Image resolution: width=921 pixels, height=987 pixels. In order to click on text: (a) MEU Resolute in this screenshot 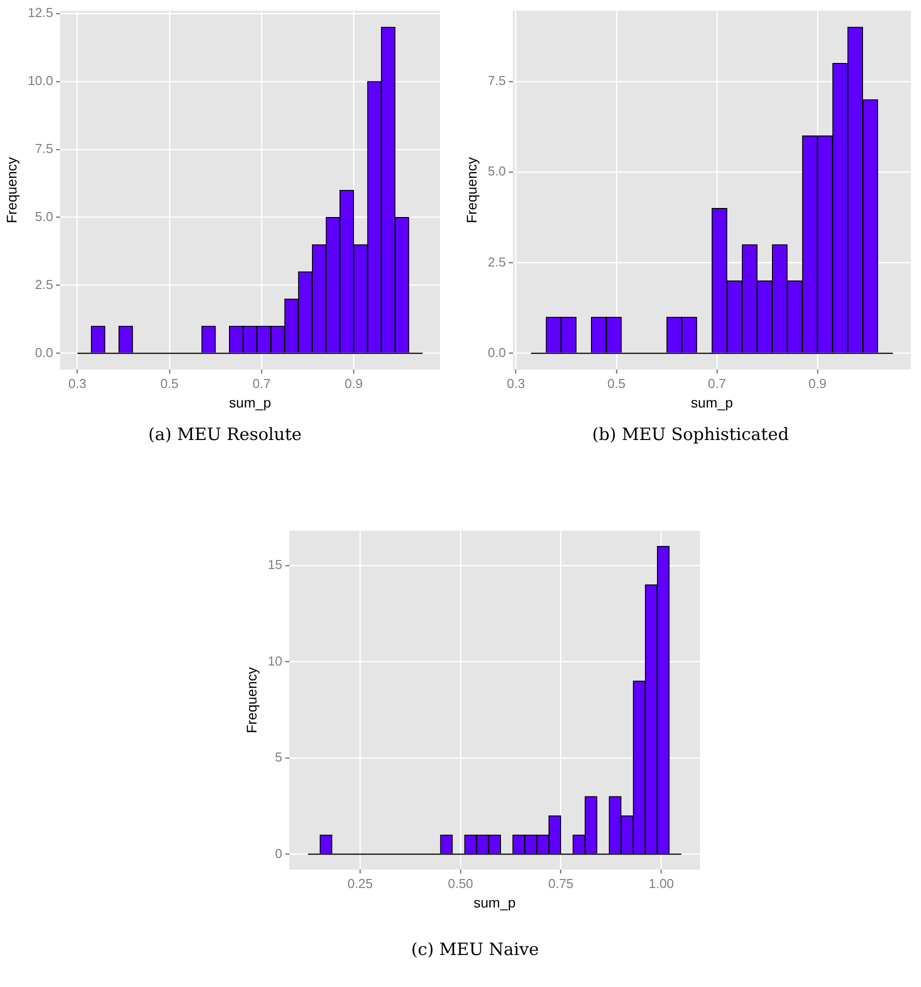, I will do `click(225, 435)`.